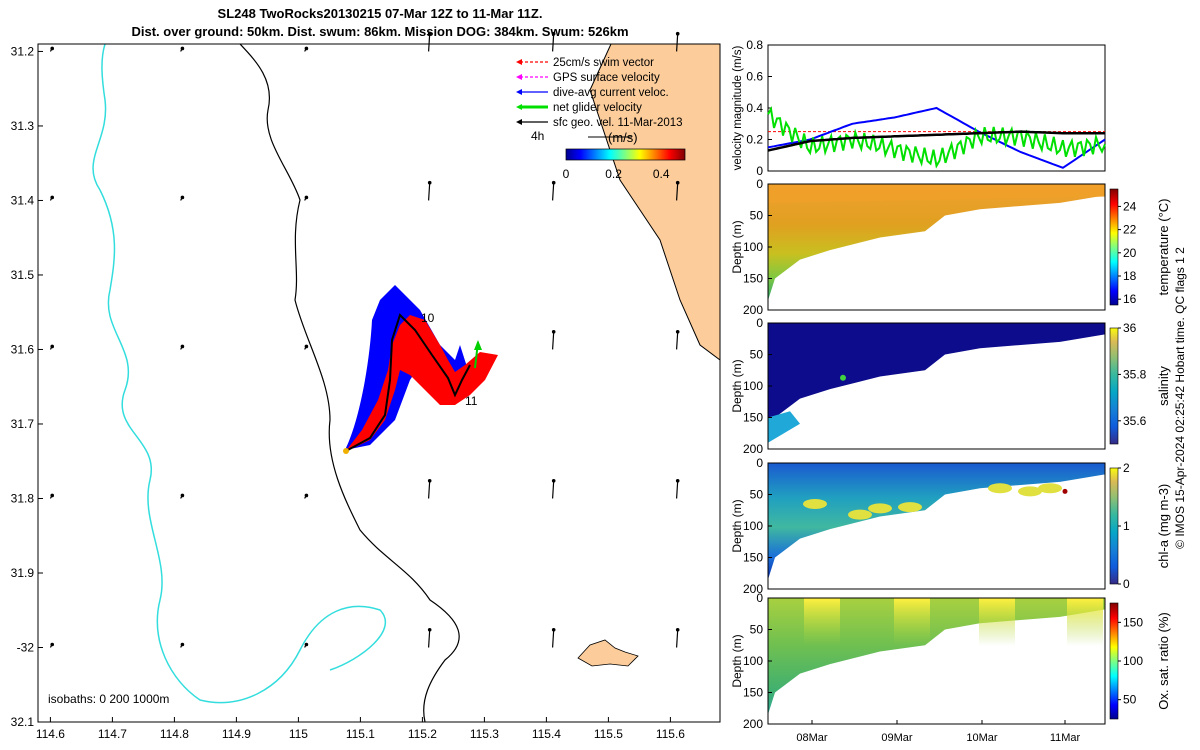 The height and width of the screenshot is (750, 1200). I want to click on coastline, so click(654, 202).